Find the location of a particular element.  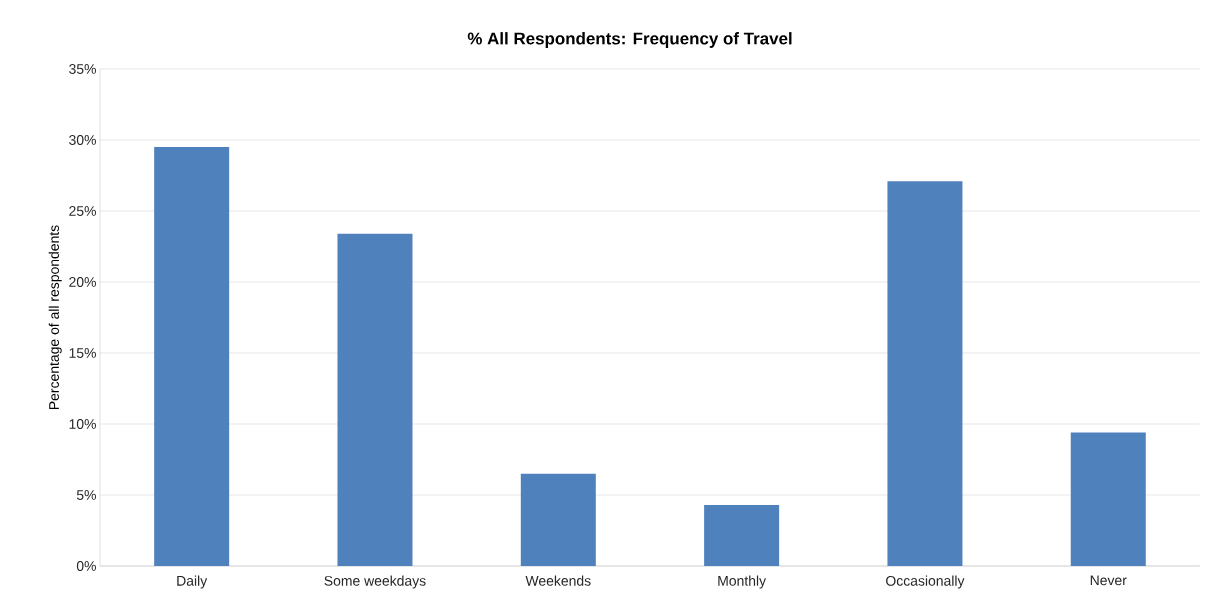

y-tick-label: 25% is located at coordinates (82, 211).